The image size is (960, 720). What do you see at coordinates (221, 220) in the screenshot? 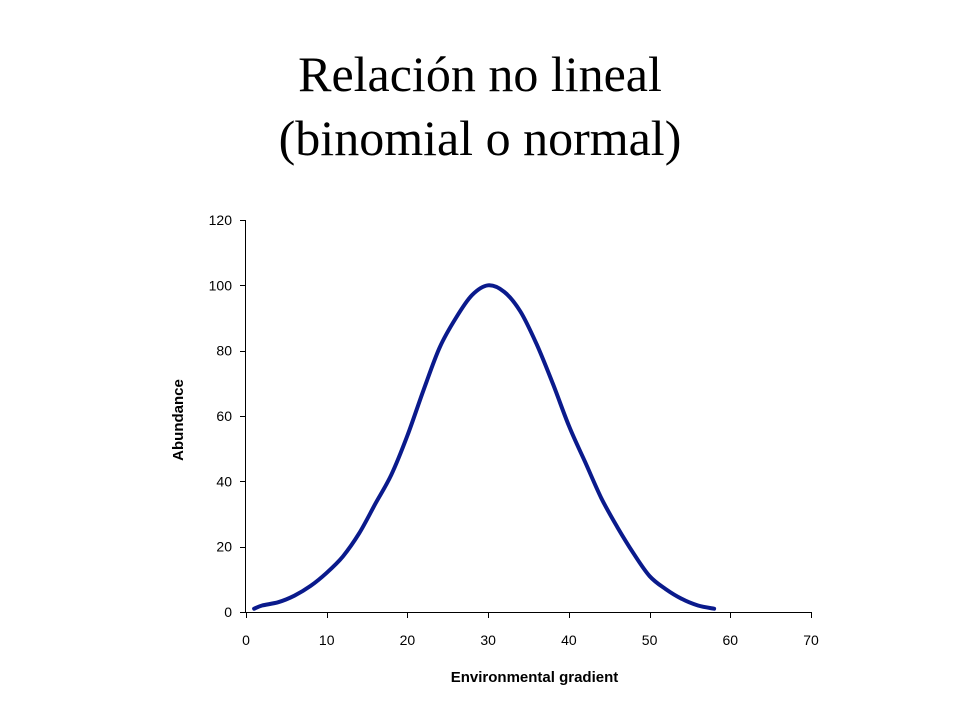
I see `y-tick-label: 120` at bounding box center [221, 220].